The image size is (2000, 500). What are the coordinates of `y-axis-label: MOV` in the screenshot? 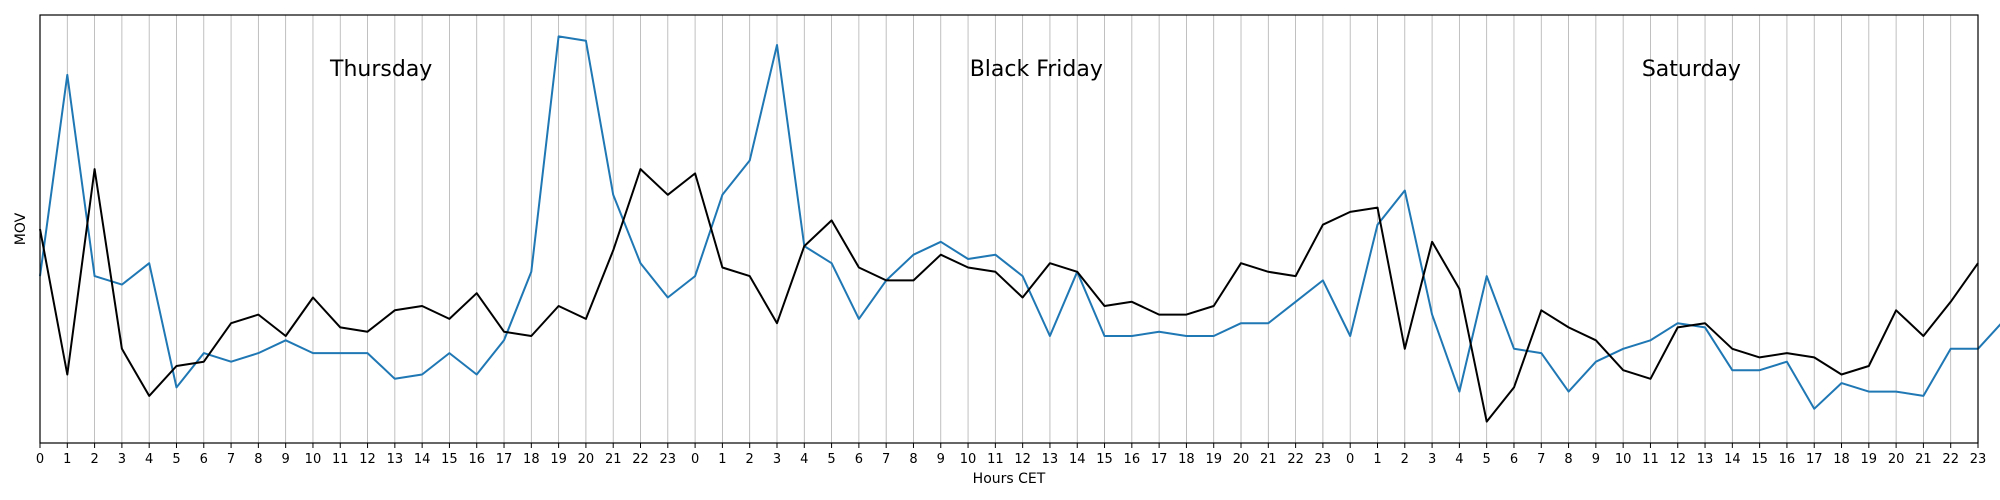 It's located at (21, 228).